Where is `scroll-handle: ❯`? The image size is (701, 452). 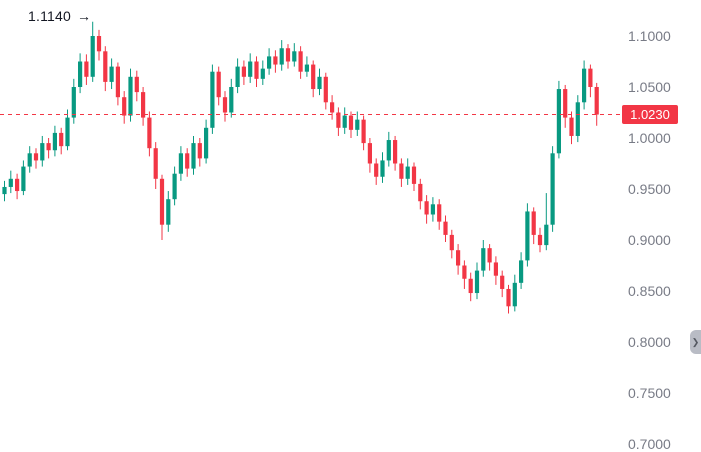 scroll-handle: ❯ is located at coordinates (695, 342).